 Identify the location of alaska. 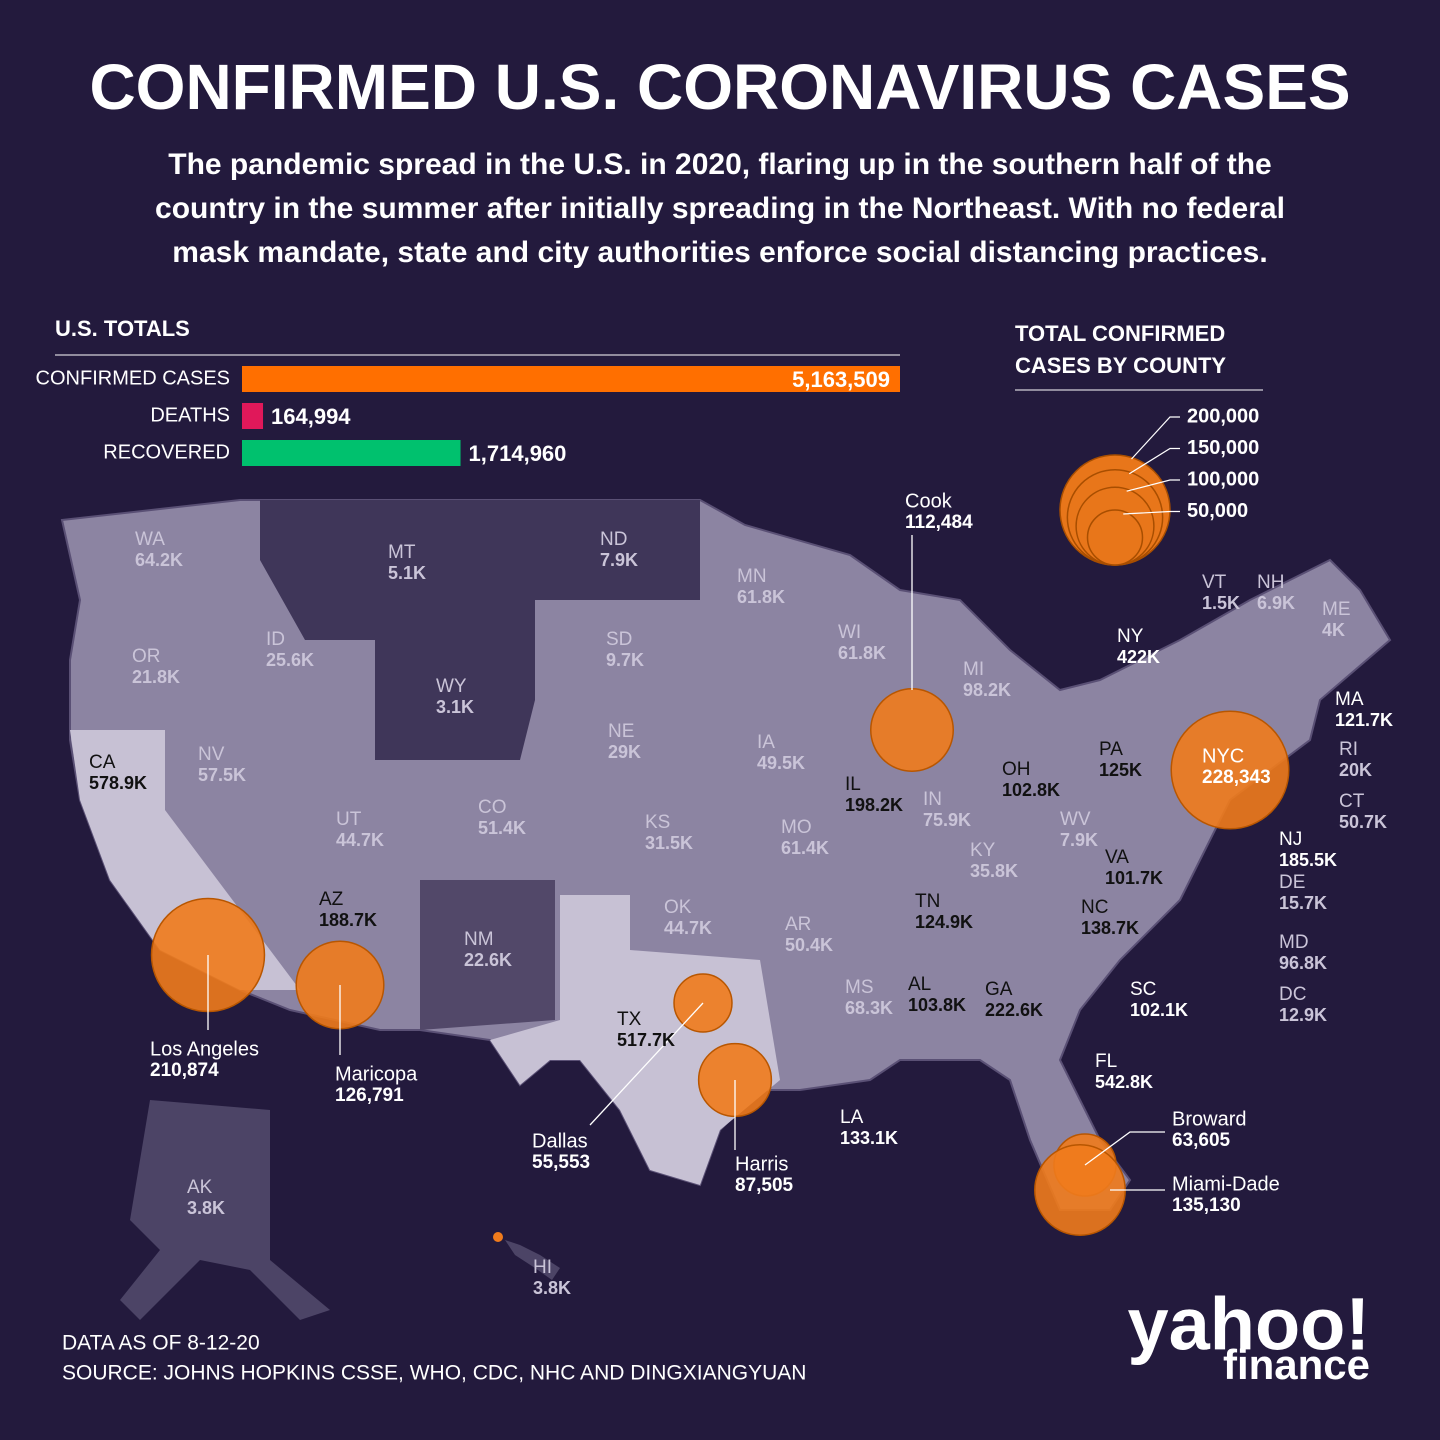
(225, 1210).